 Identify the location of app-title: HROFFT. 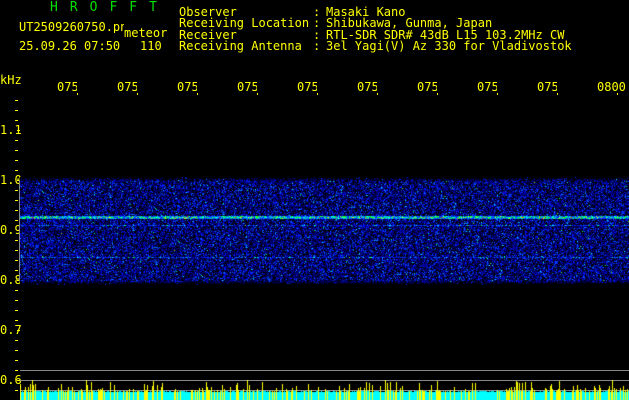
(109, 7).